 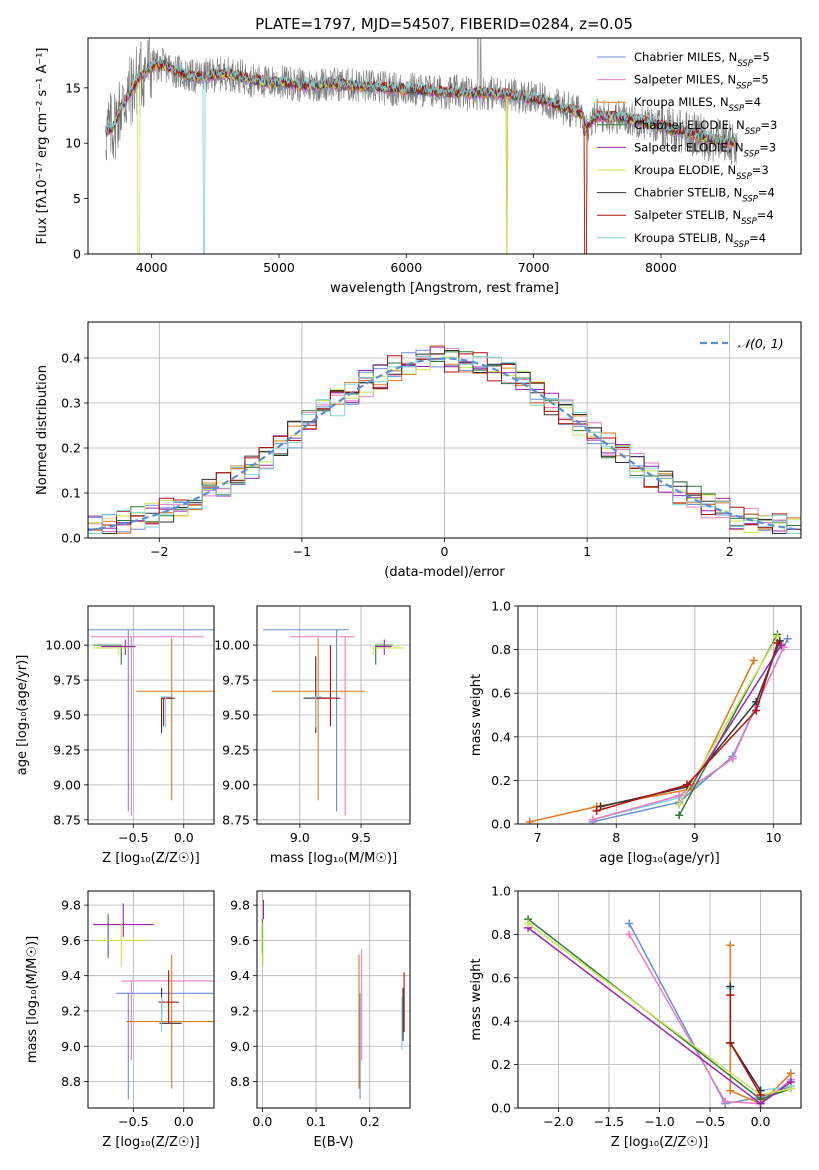 I want to click on x-axis-label: age [log₁₀(age/yr)], so click(x=659, y=858).